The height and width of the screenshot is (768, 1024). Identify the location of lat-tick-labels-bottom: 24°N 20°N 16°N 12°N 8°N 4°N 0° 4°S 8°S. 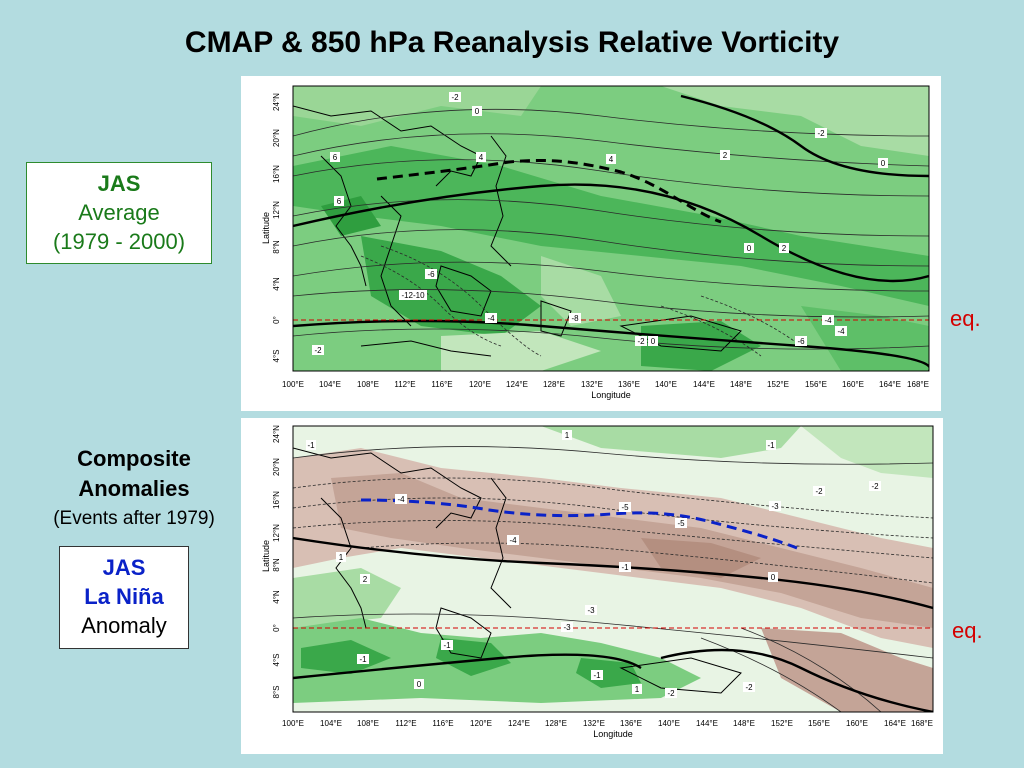
(276, 562).